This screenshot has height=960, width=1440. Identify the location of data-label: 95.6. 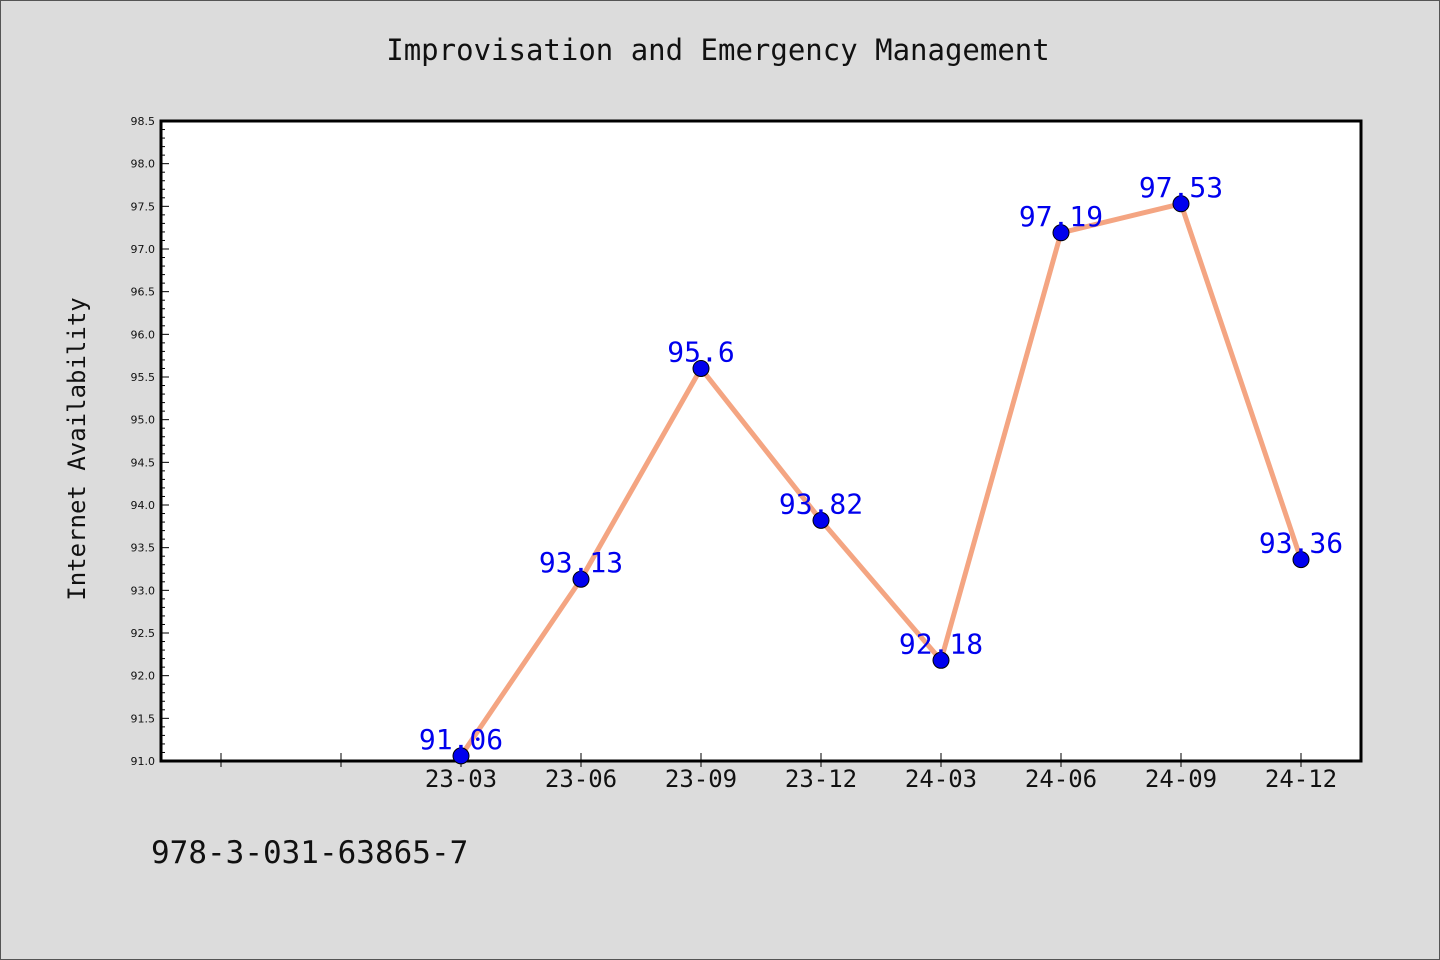
(700, 351).